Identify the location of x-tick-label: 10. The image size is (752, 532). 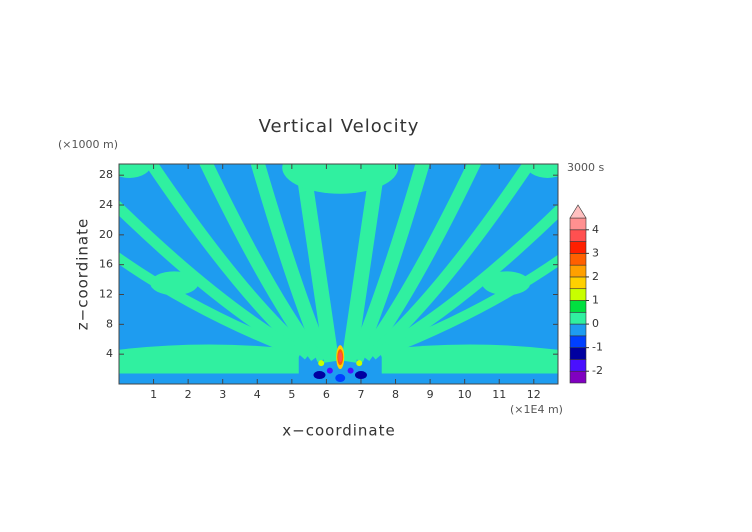
(465, 394).